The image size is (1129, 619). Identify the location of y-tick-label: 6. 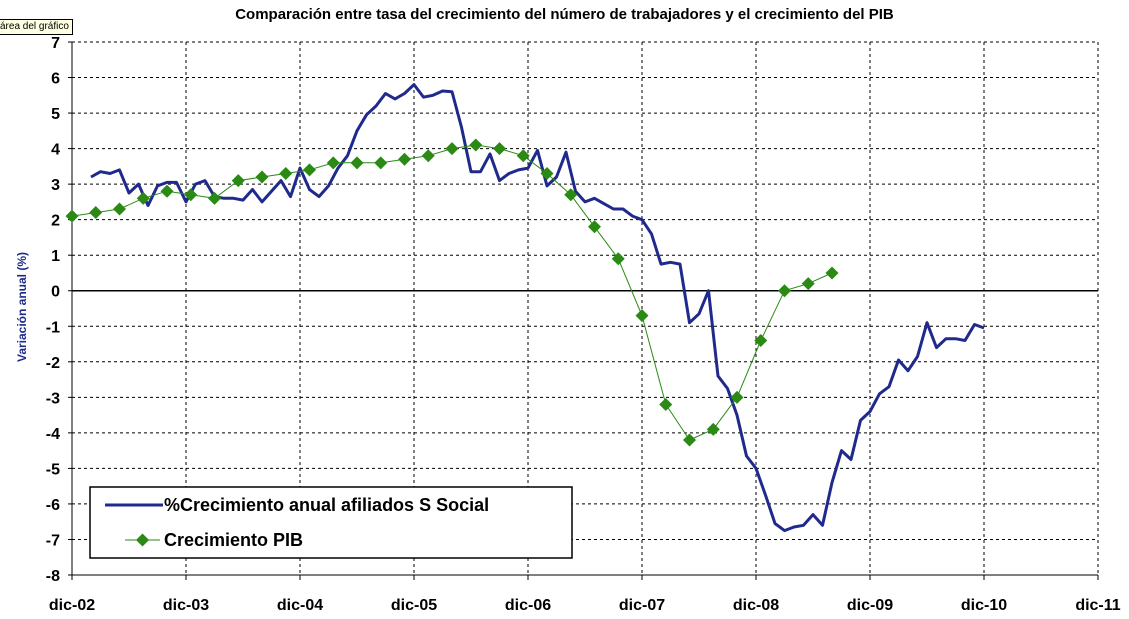
(55, 79).